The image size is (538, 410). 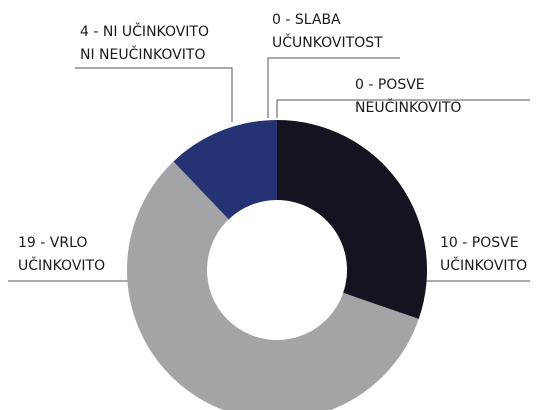 I want to click on slice-label: 19 - VRLO, so click(x=52, y=243).